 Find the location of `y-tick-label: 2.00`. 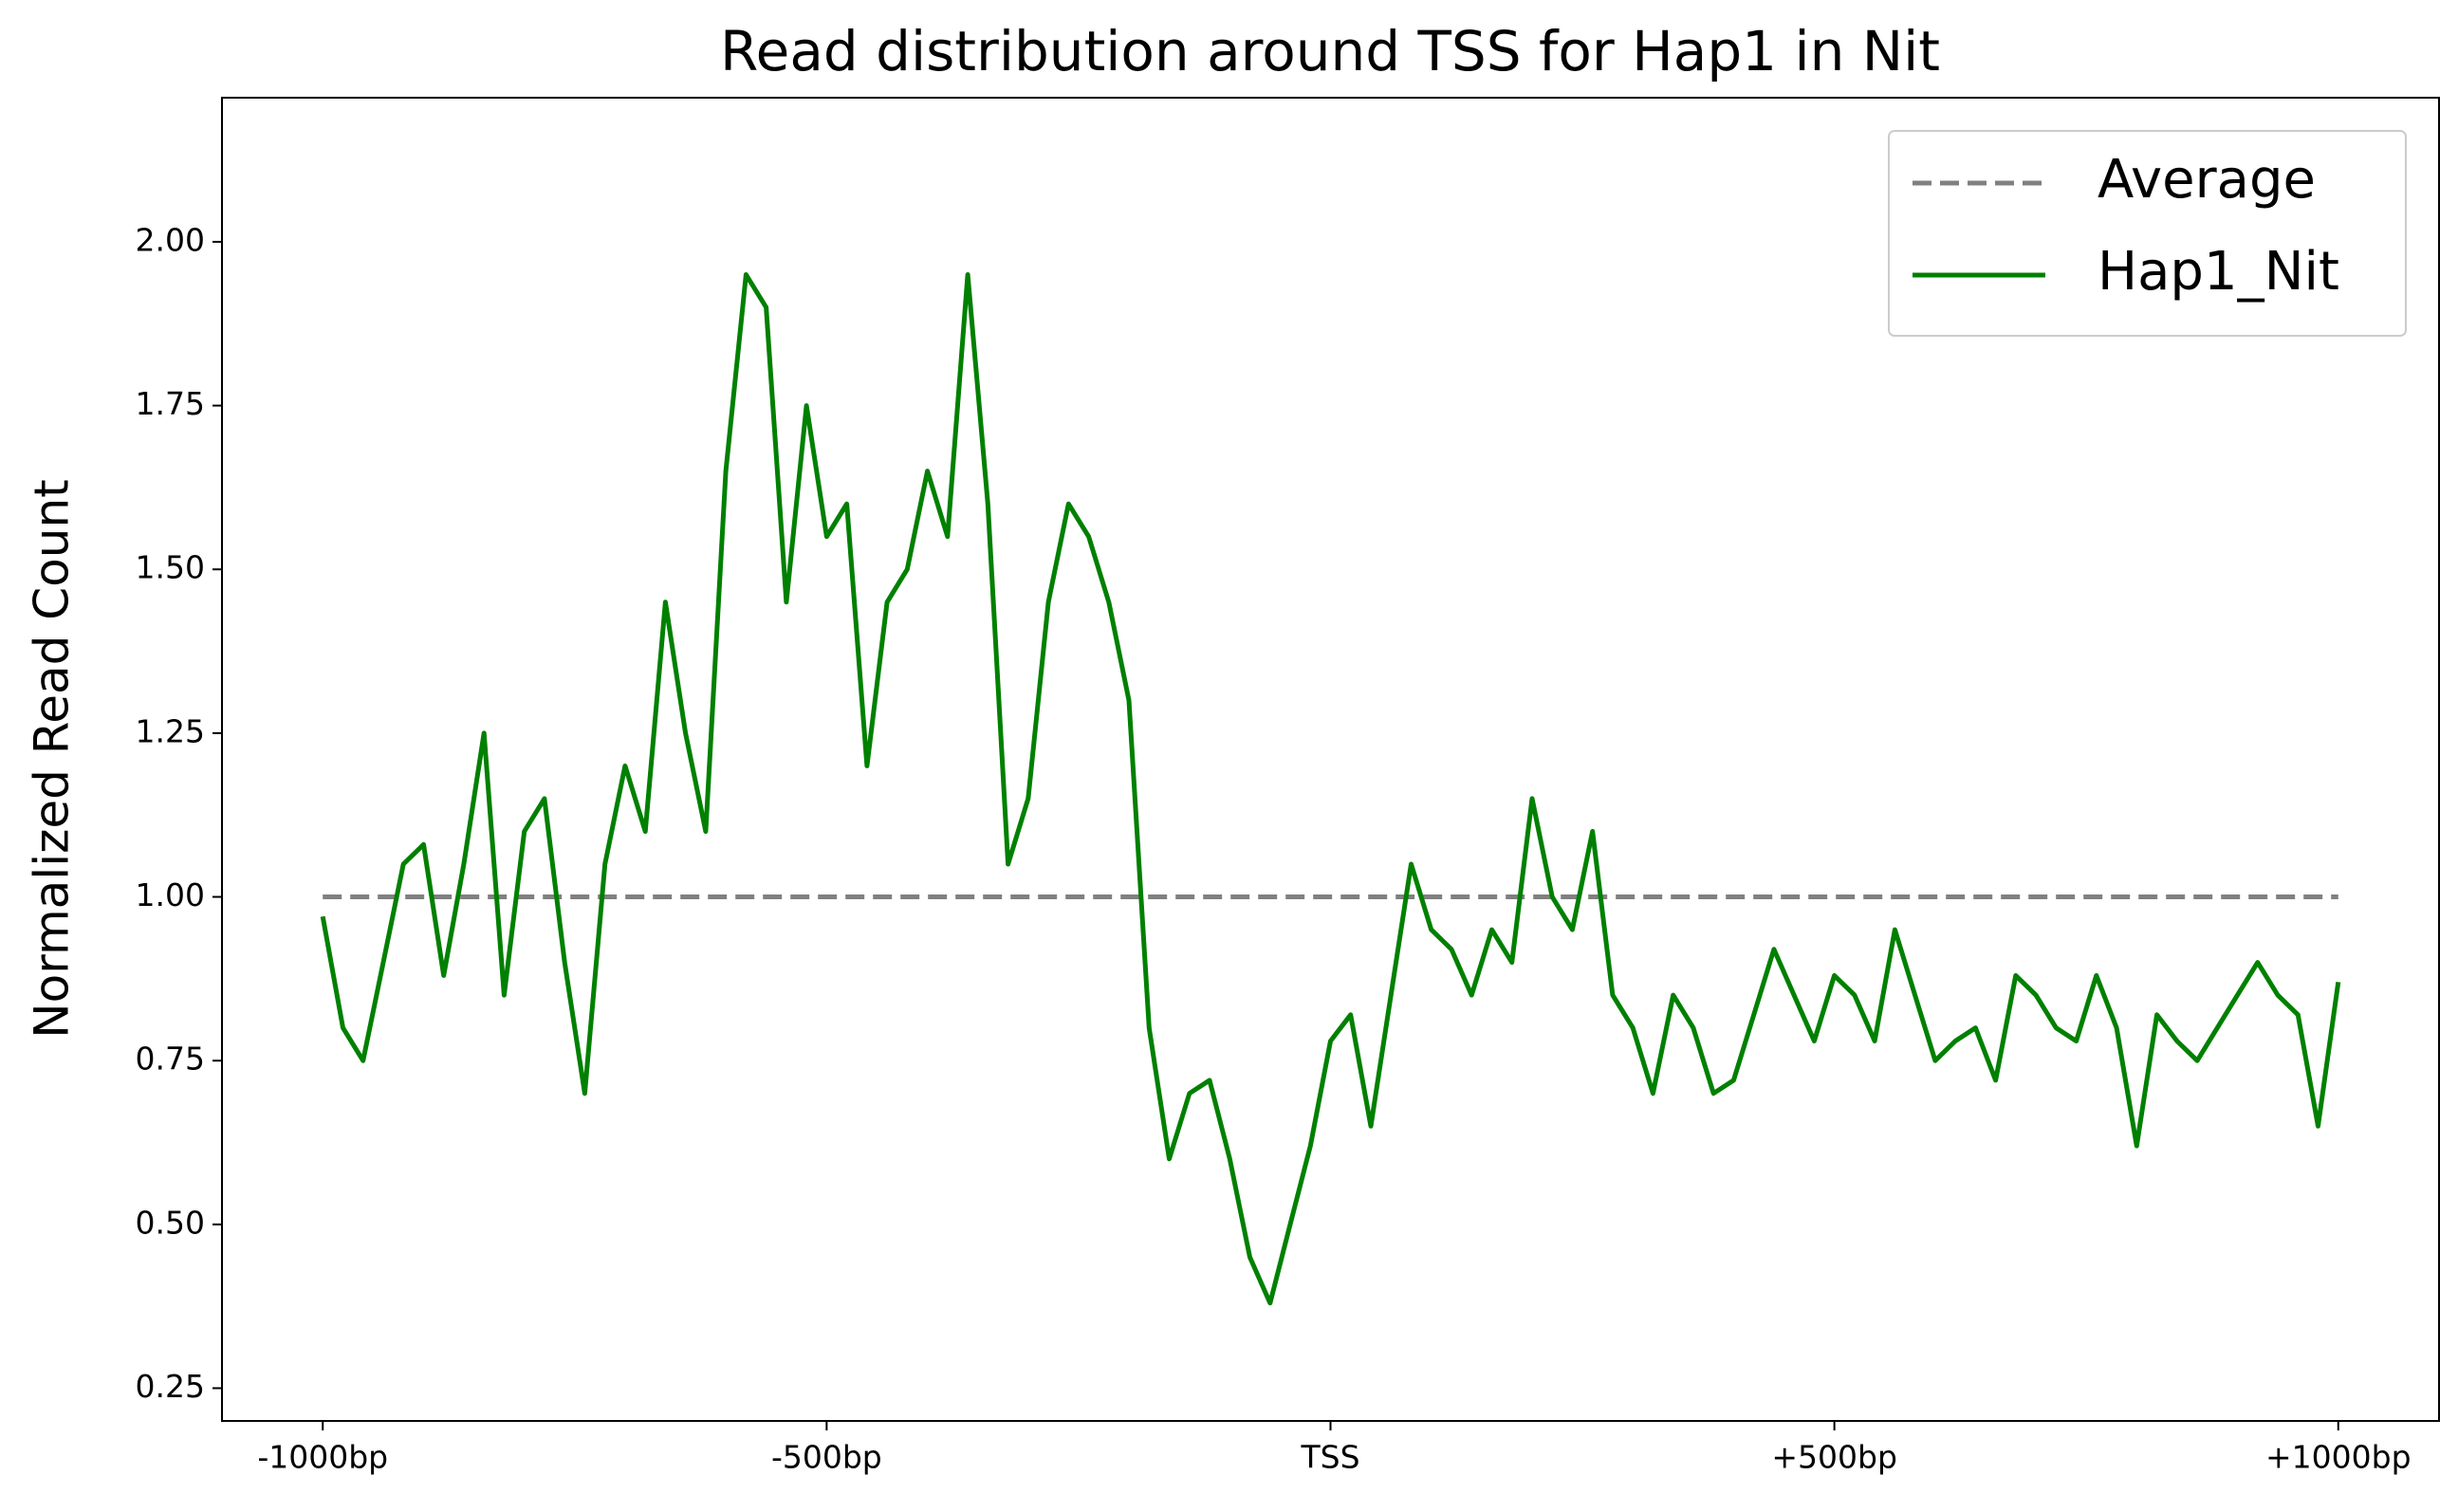

y-tick-label: 2.00 is located at coordinates (170, 239).